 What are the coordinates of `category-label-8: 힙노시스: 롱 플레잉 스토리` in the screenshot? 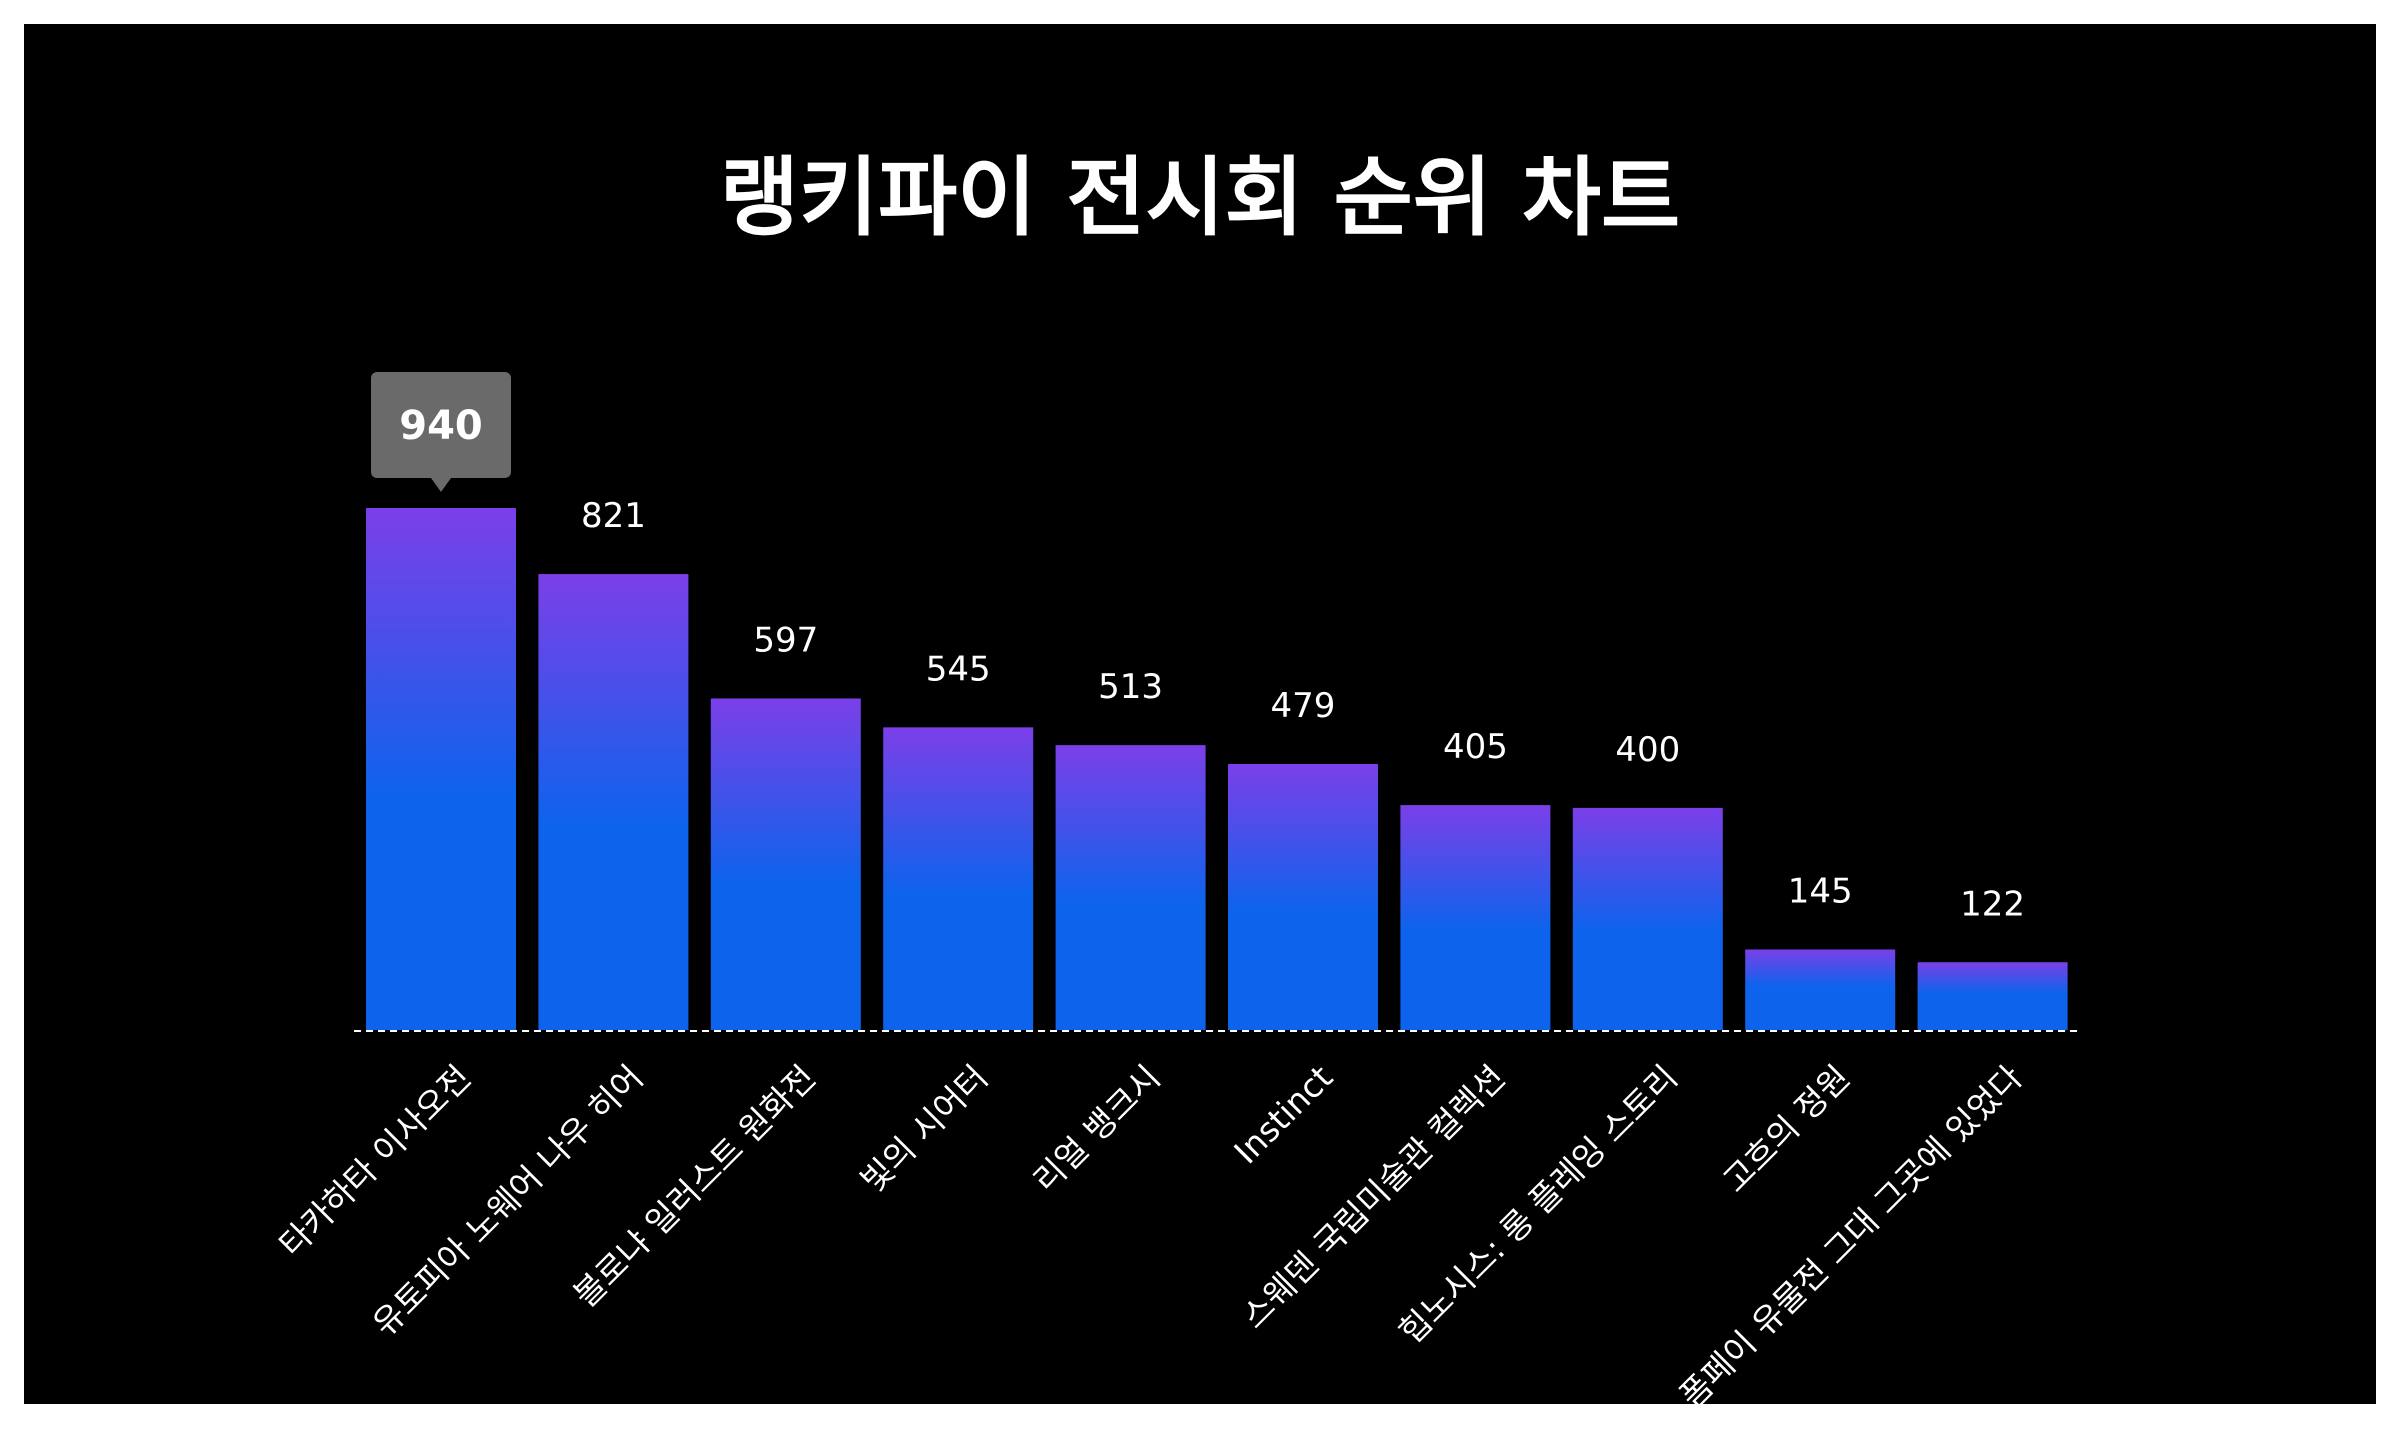 It's located at (1538, 1205).